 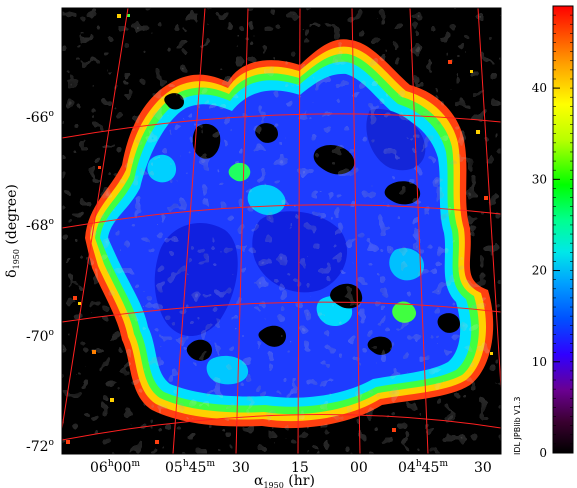 What do you see at coordinates (539, 362) in the screenshot?
I see `colorbar-tick-label: 10` at bounding box center [539, 362].